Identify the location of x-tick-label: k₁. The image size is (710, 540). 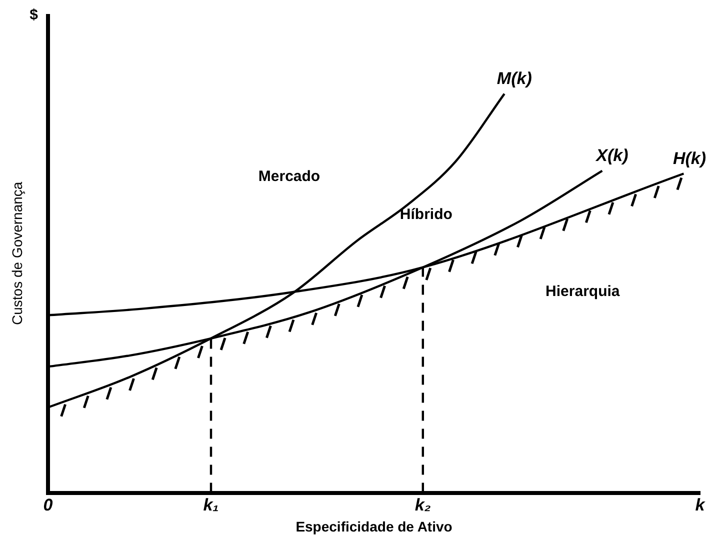
(211, 505).